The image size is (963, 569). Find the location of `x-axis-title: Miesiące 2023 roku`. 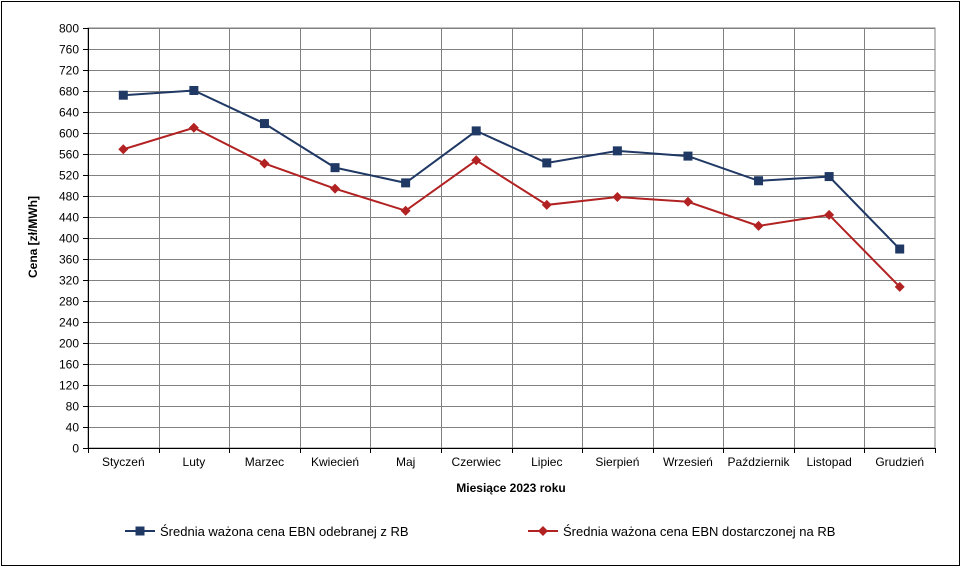

x-axis-title: Miesiące 2023 roku is located at coordinates (510, 488).